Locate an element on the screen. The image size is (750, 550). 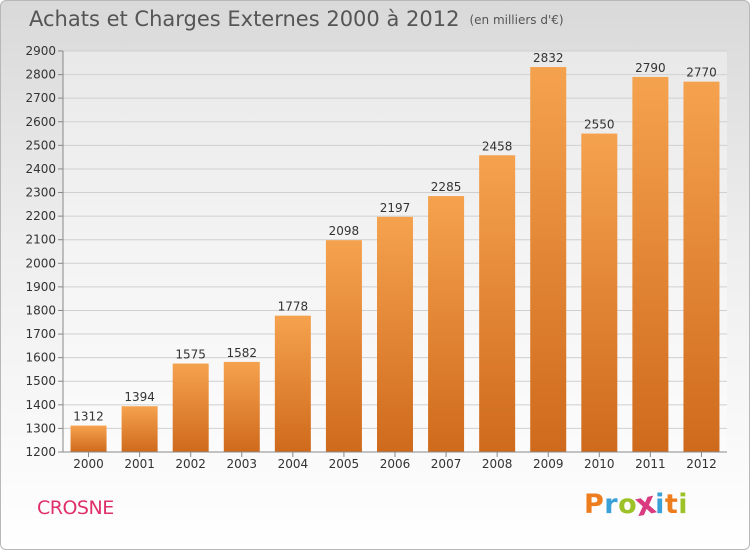
x-tick-label: 2009 is located at coordinates (548, 464).